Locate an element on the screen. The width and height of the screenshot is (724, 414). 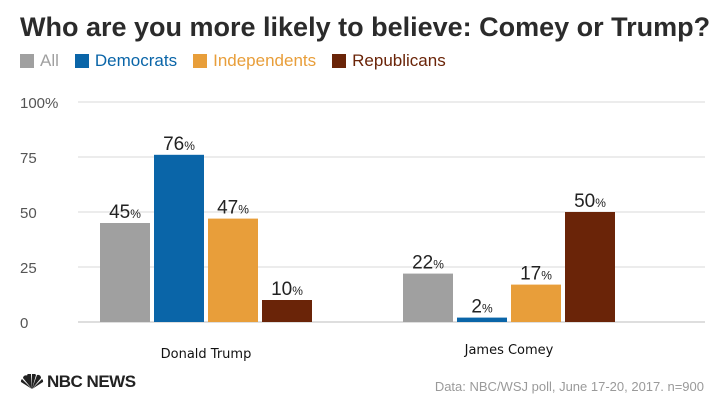
data-label: 76% is located at coordinates (179, 144).